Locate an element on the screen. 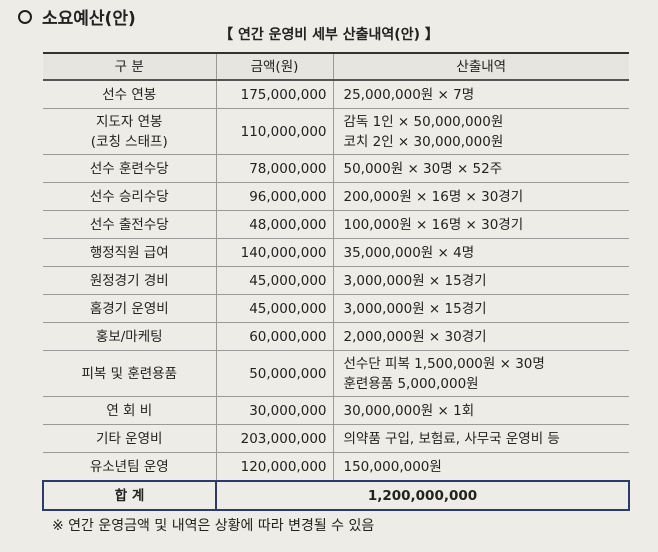  table-row: 홍보/마케팅 60,000,000 2,000,000원 × 30경기 is located at coordinates (336, 336).